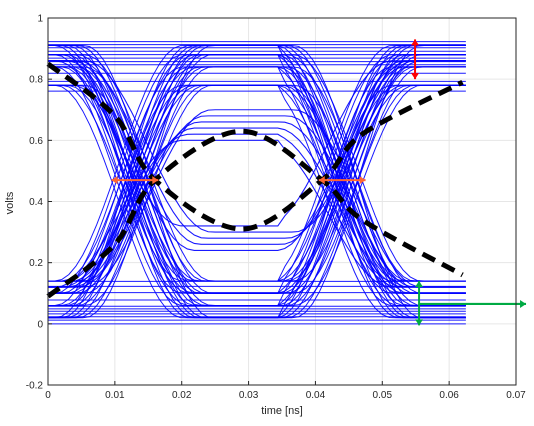 Image resolution: width=534 pixels, height=426 pixels. Describe the element at coordinates (35, 386) in the screenshot. I see `y-tick-label: -0.2` at that location.